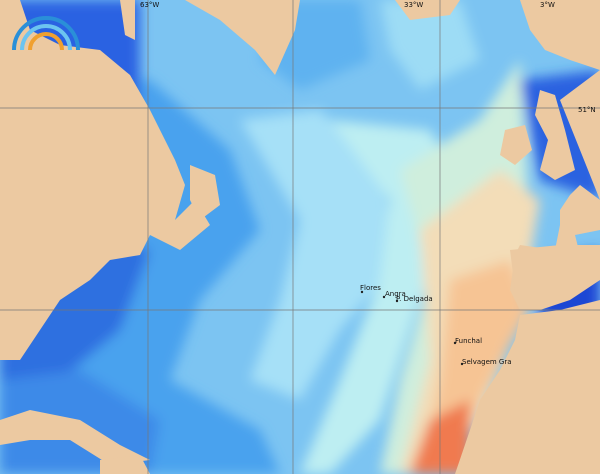  What do you see at coordinates (547, 5) in the screenshot?
I see `longitude-label: 3°W` at bounding box center [547, 5].